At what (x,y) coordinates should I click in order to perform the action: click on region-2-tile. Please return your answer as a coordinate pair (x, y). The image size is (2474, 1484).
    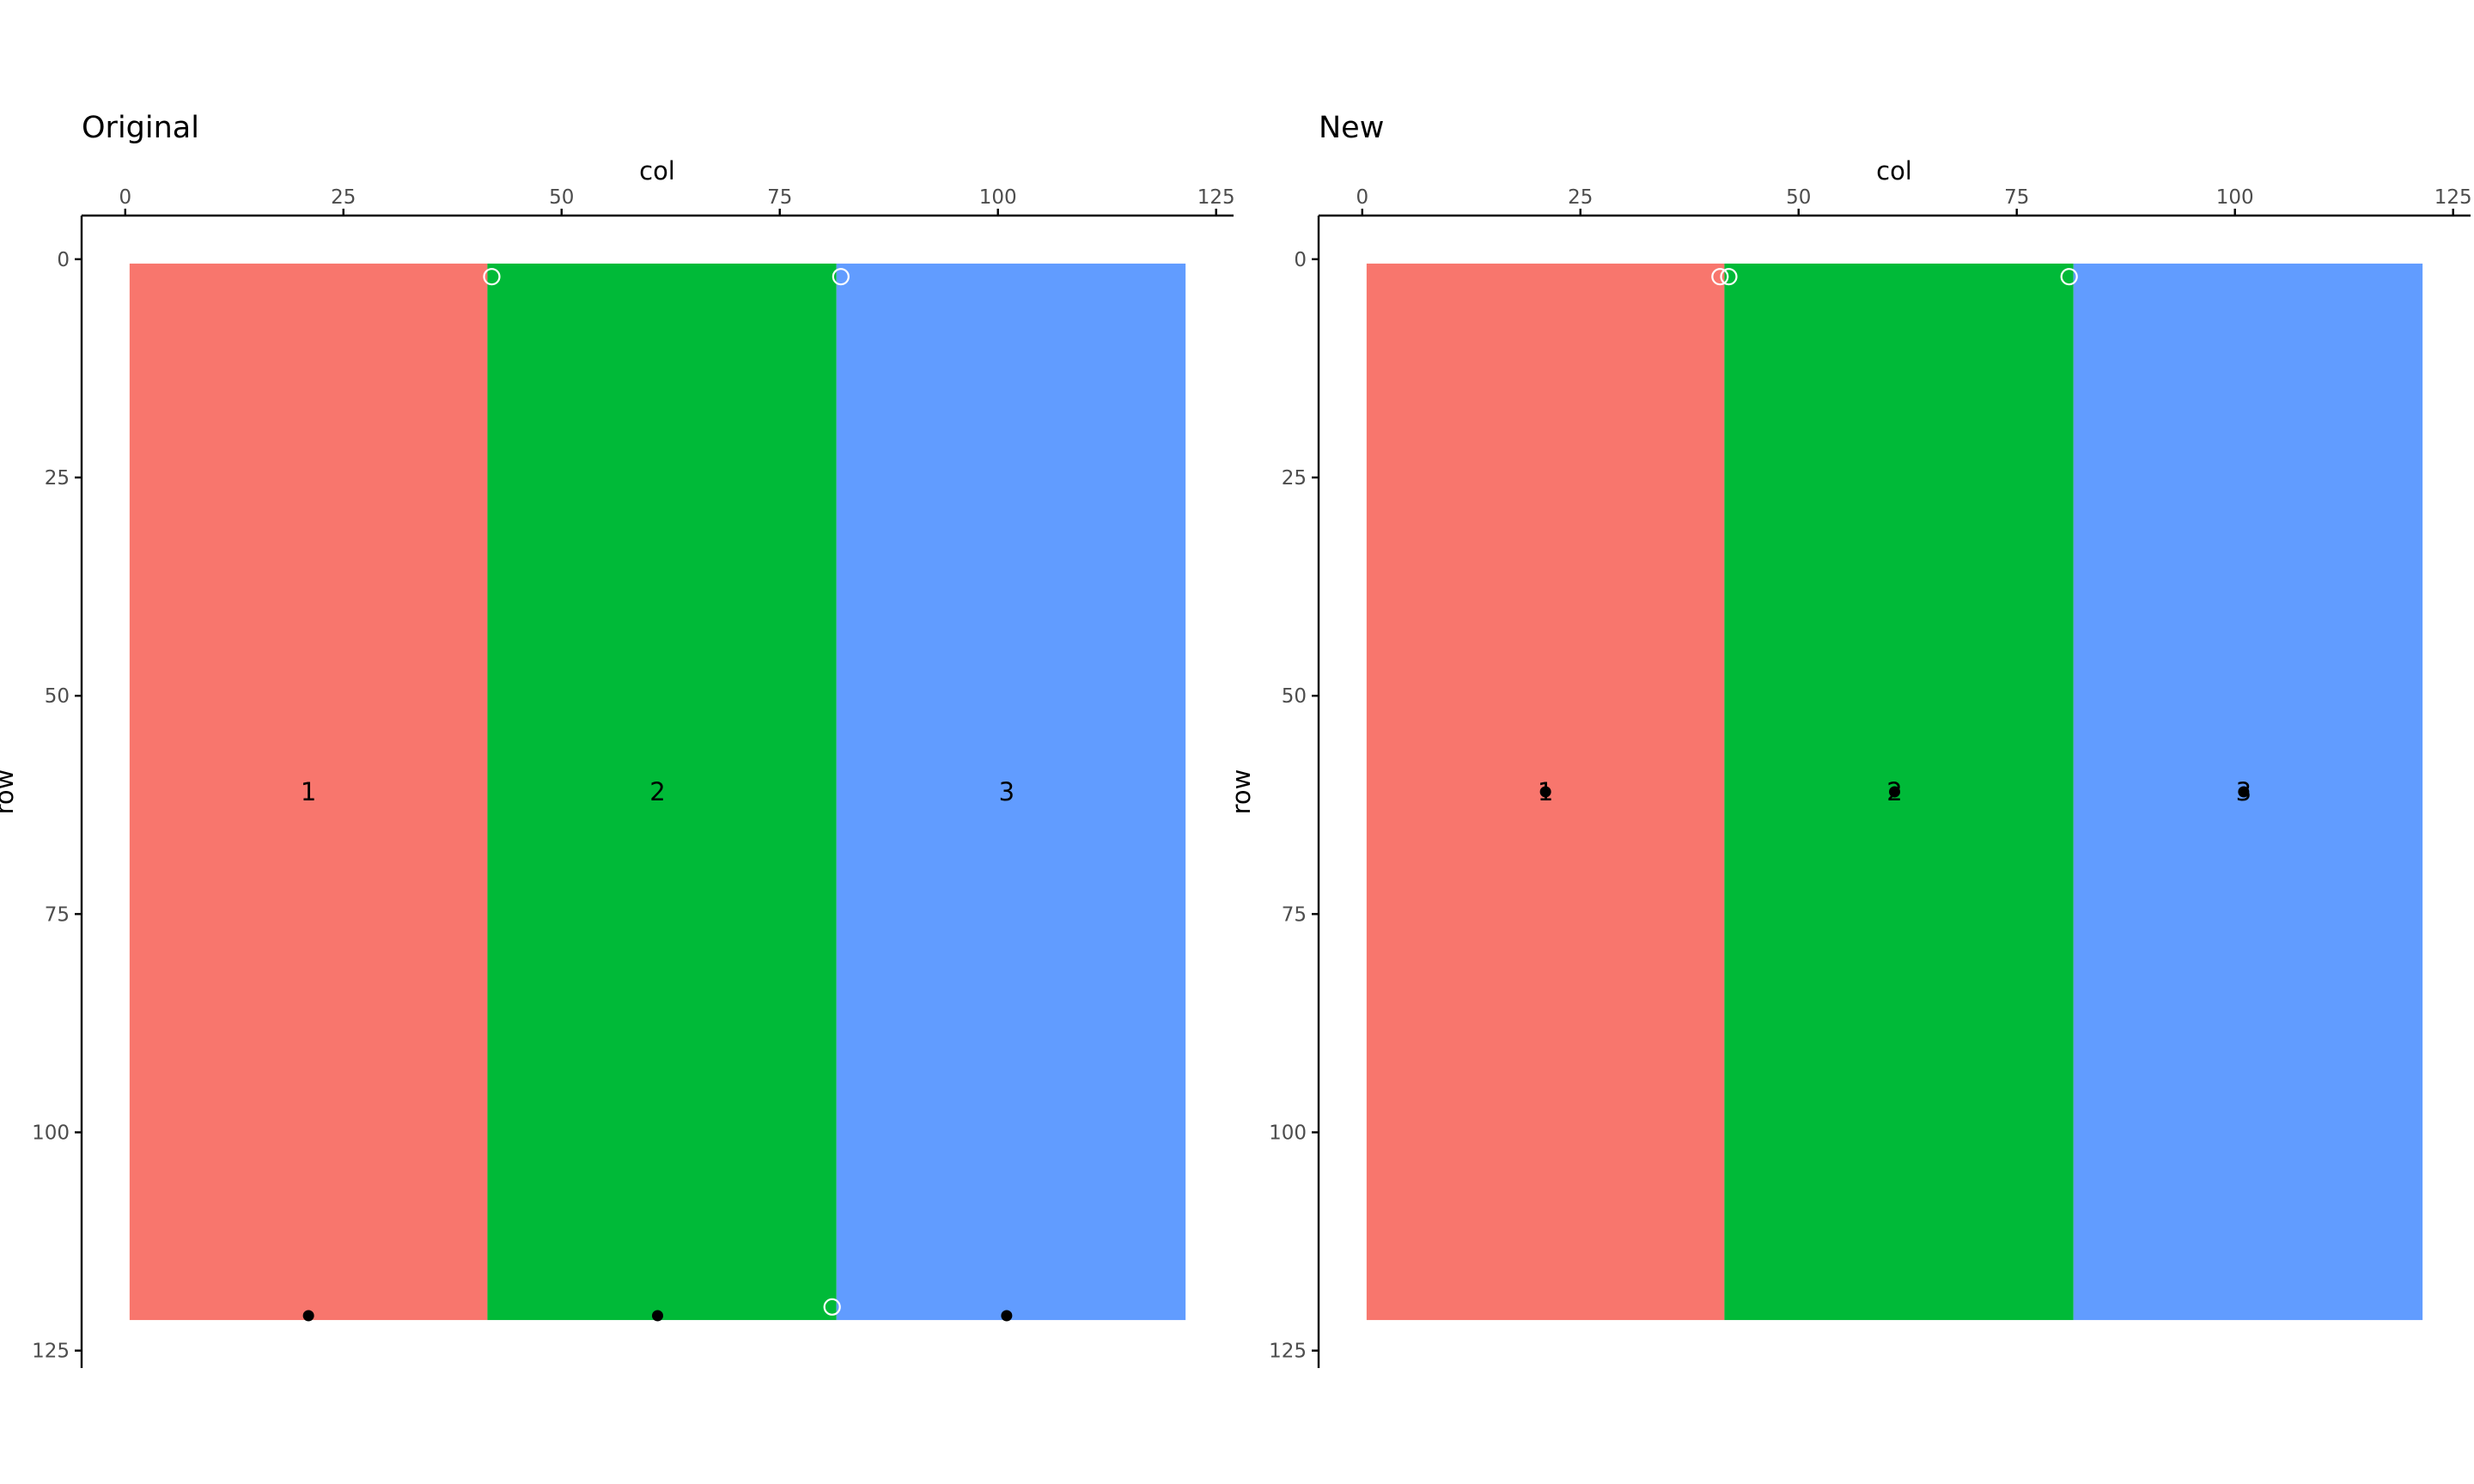
    Looking at the image, I should click on (662, 792).